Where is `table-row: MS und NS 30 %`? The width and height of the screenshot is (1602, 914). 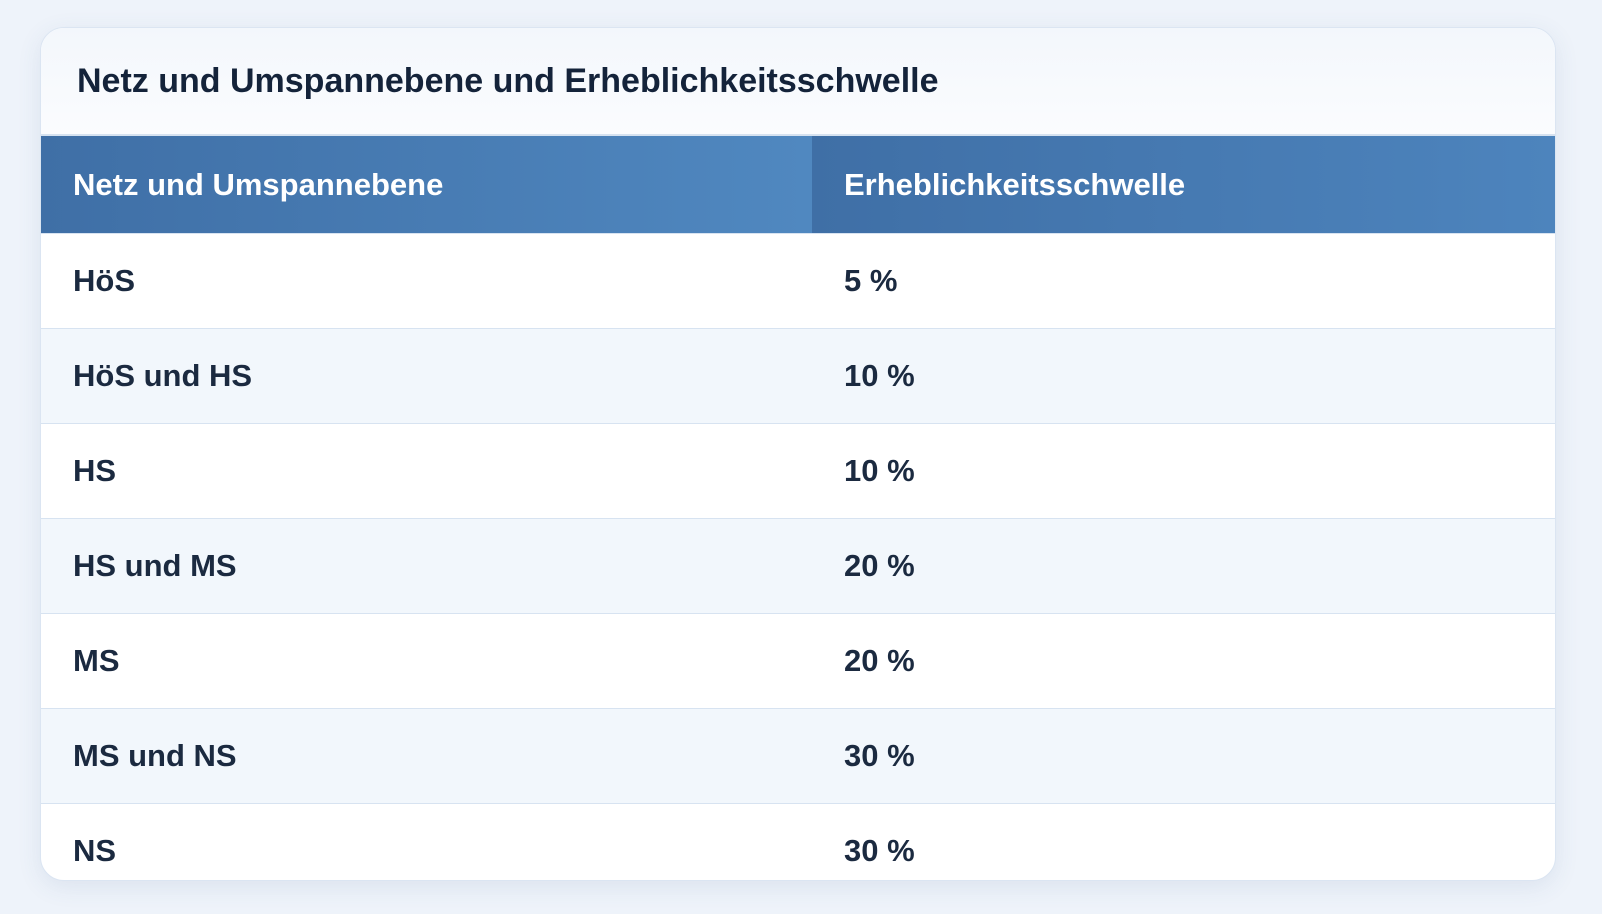
table-row: MS und NS 30 % is located at coordinates (798, 756).